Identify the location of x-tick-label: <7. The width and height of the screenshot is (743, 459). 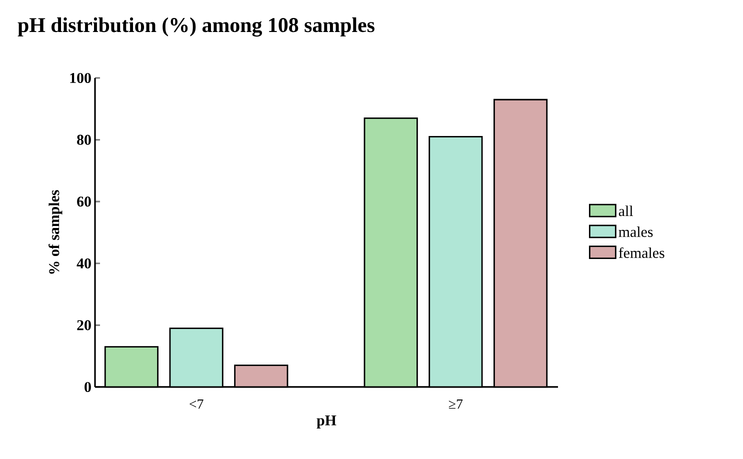
(197, 404).